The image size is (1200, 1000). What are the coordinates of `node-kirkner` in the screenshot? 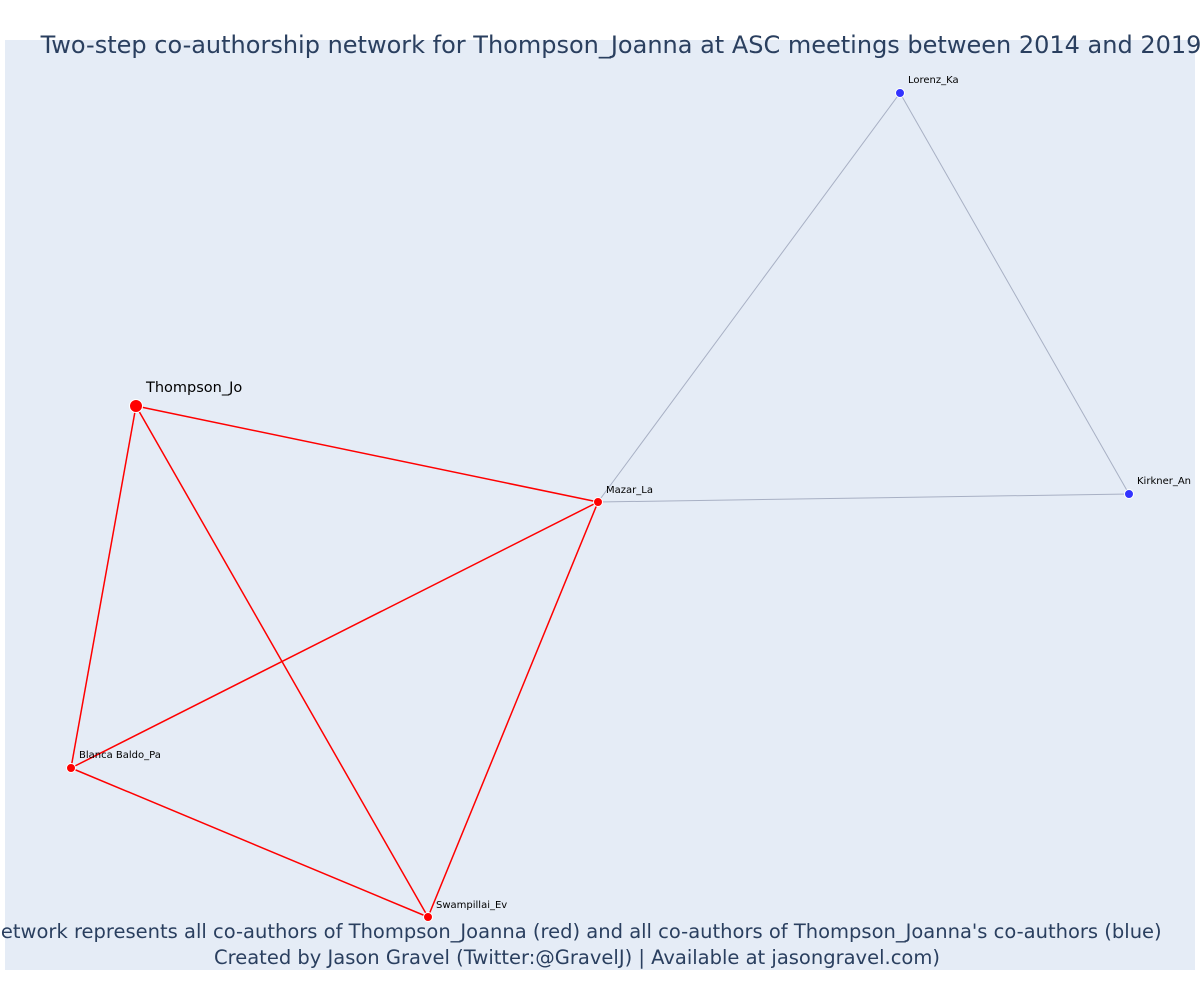 It's located at (1129, 494).